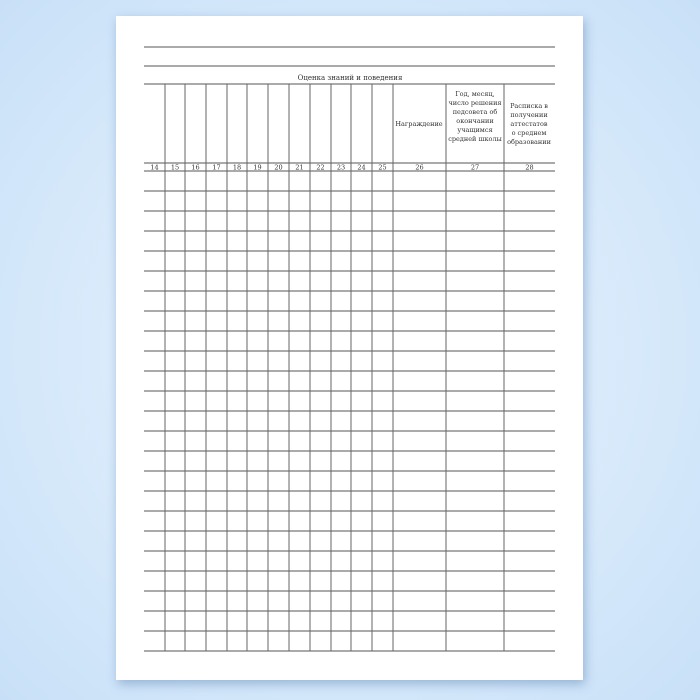 This screenshot has height=700, width=700. Describe the element at coordinates (382, 168) in the screenshot. I see `column-number: 25` at that location.